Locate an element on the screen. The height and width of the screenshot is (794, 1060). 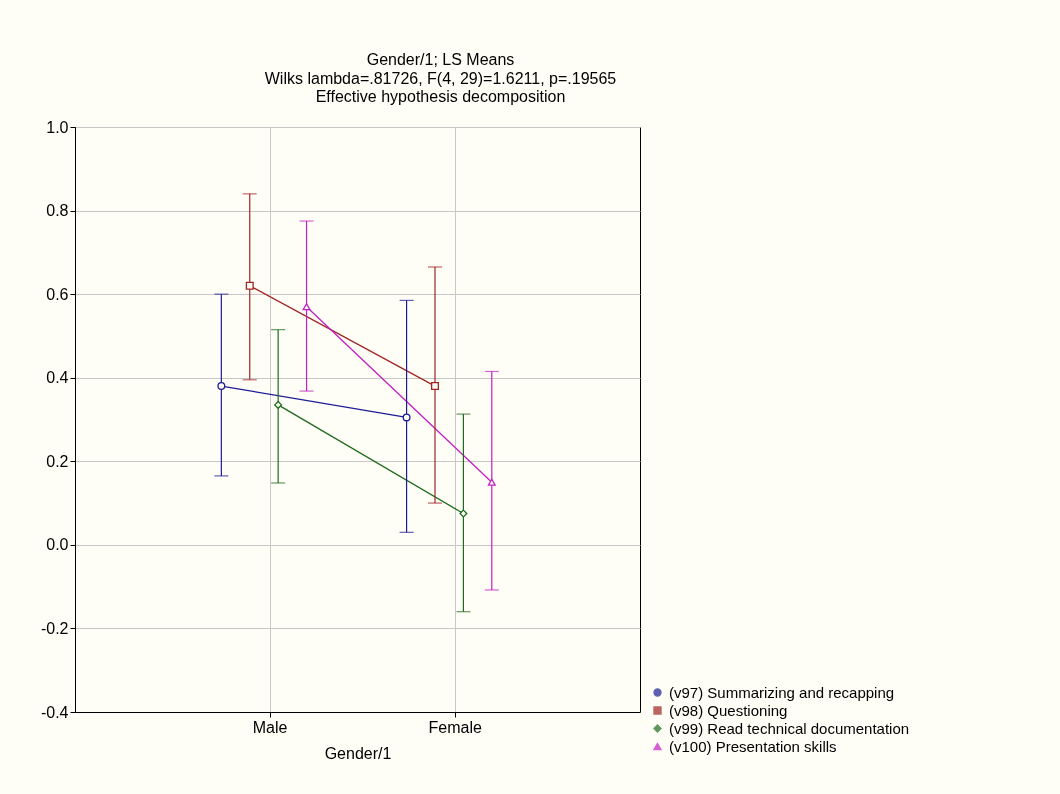
legend-label: (v100) Presentation skills is located at coordinates (753, 746).